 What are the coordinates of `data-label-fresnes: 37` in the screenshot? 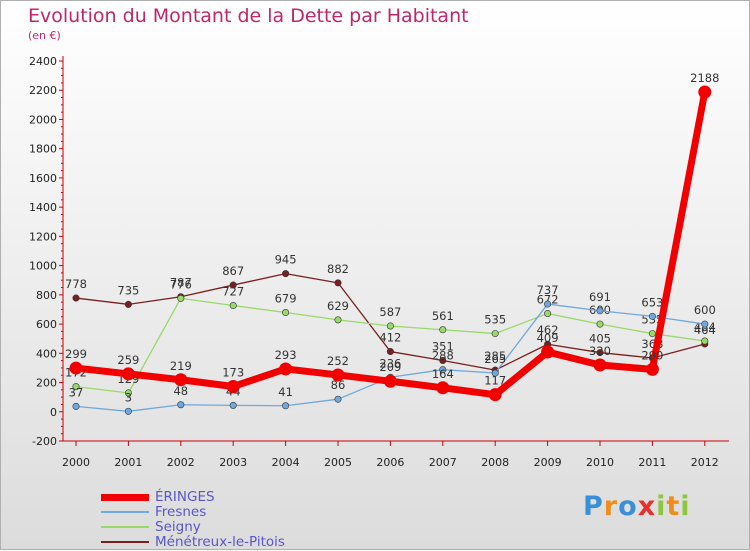 It's located at (76, 392).